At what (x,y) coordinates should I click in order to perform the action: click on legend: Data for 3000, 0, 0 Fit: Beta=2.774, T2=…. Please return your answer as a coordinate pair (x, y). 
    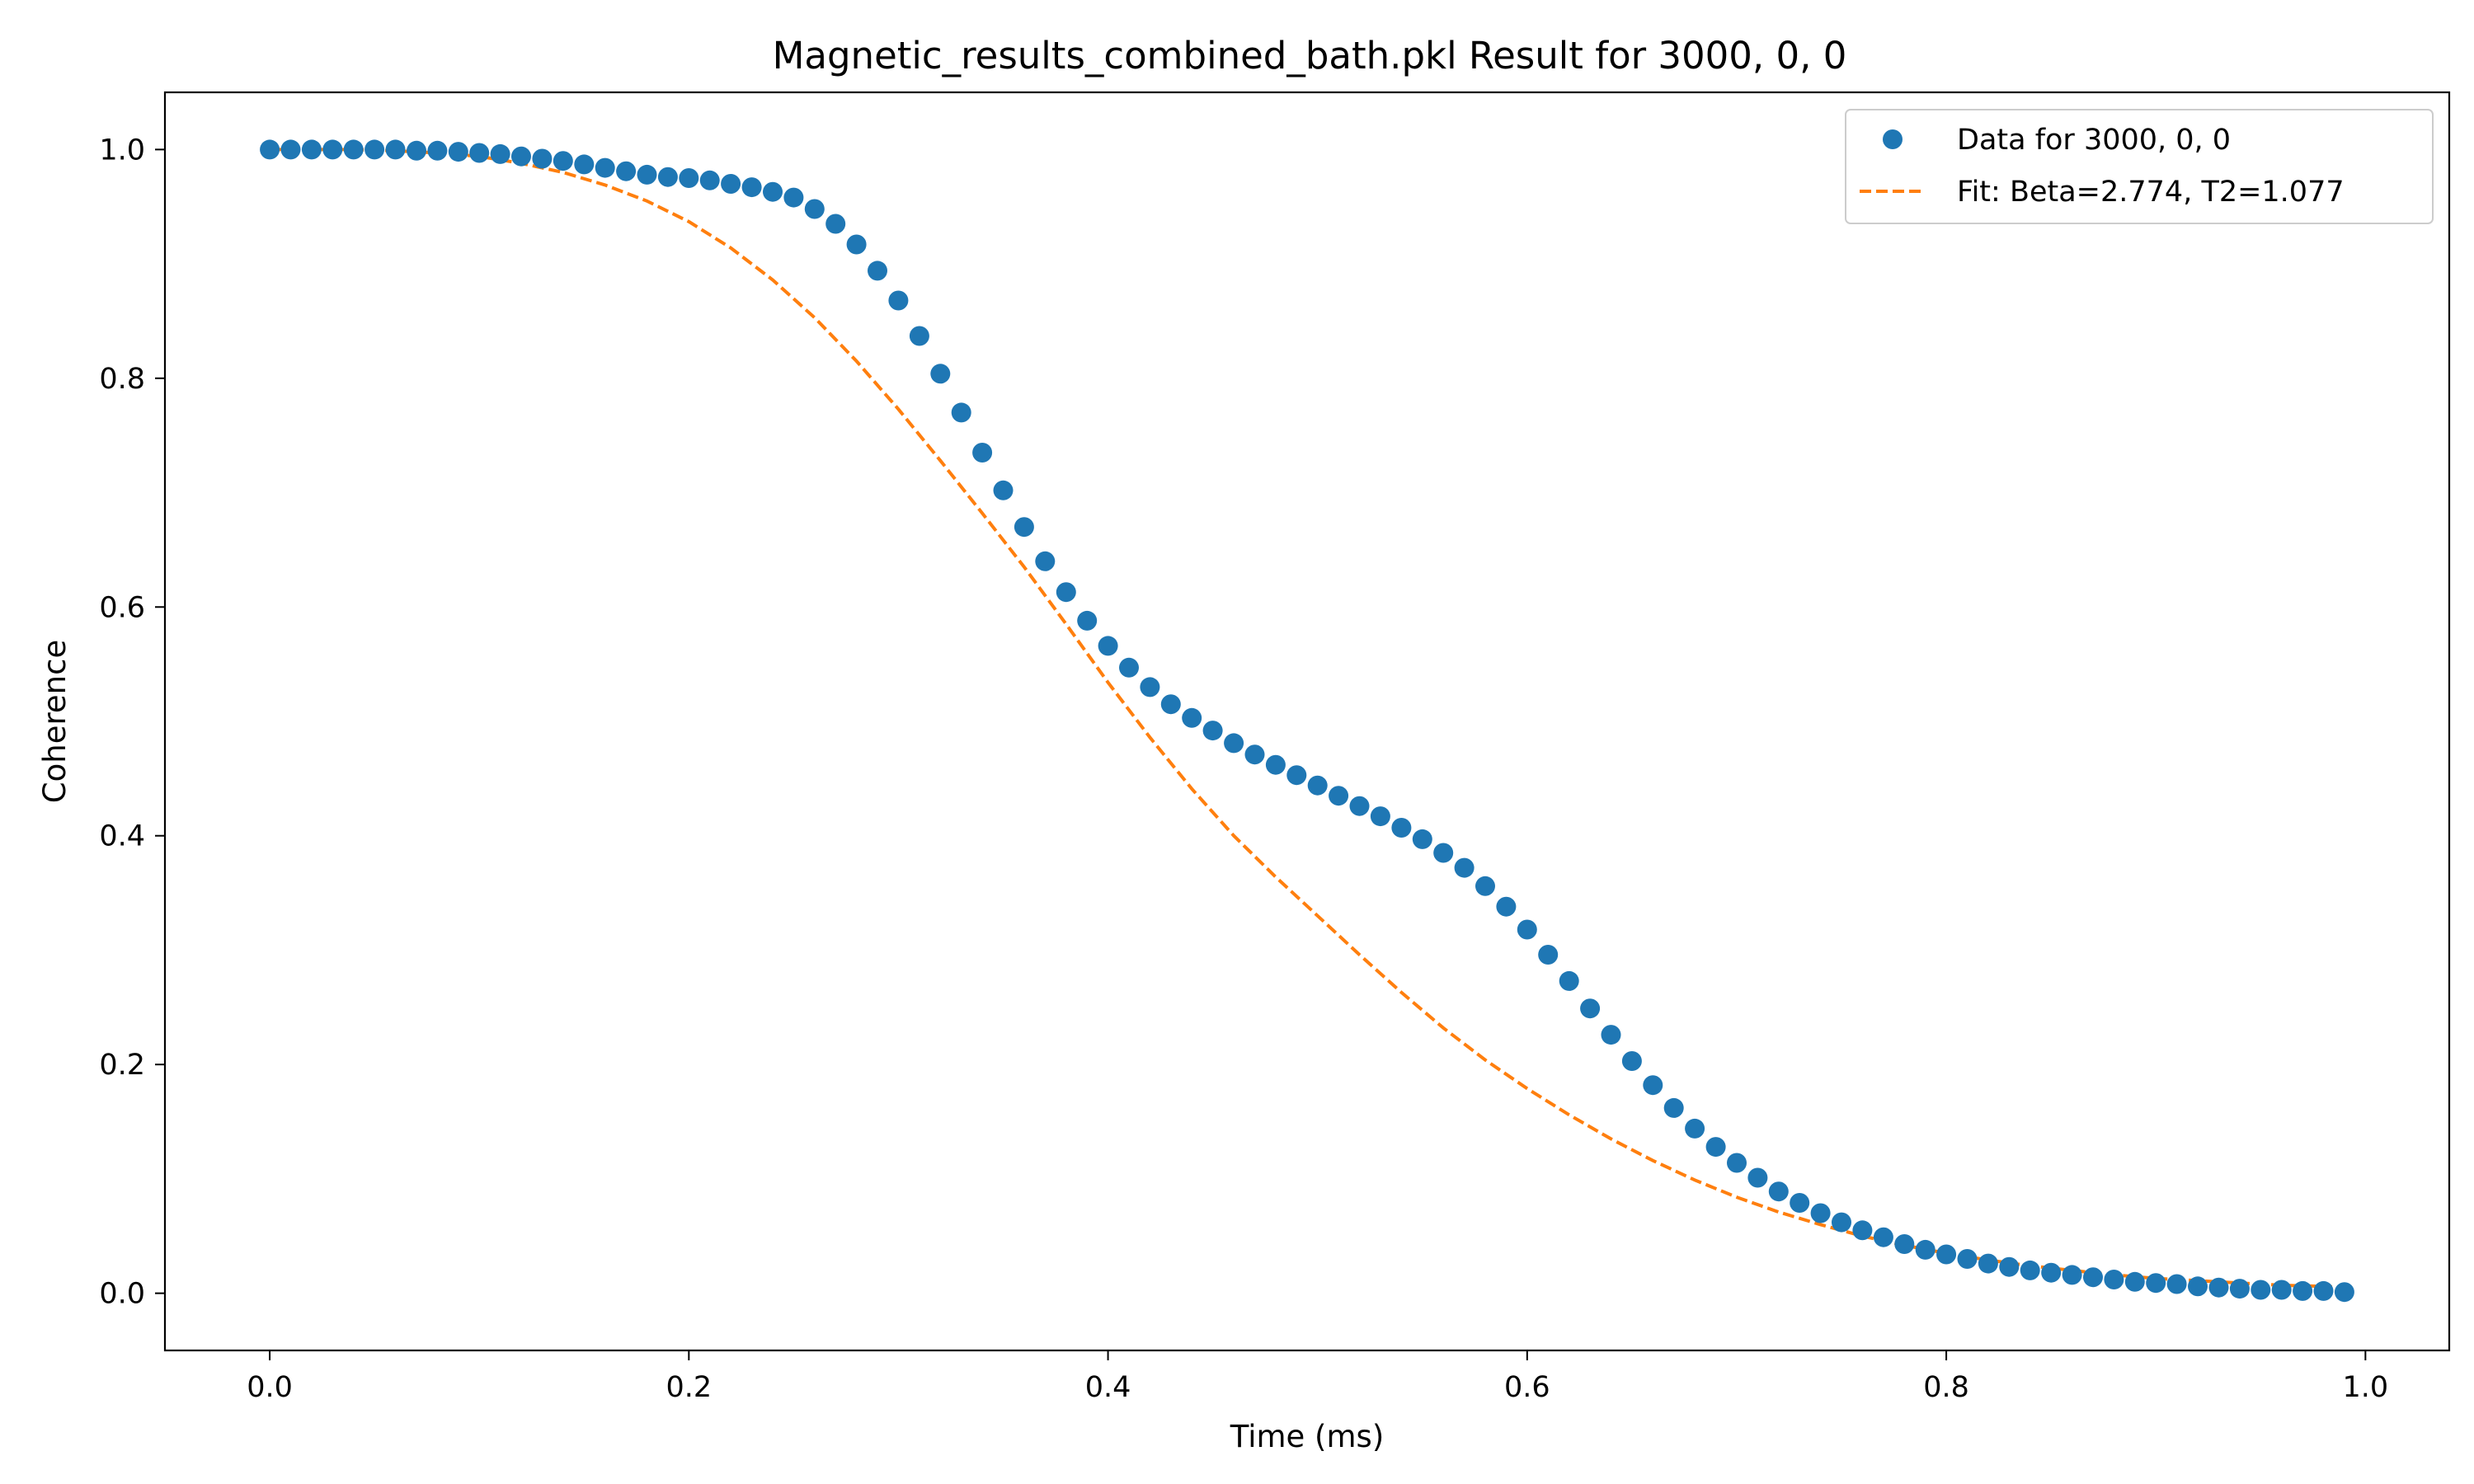
    Looking at the image, I should click on (2139, 166).